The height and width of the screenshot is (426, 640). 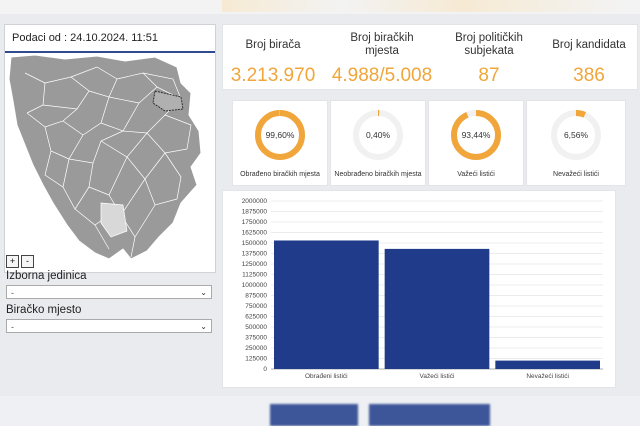 I want to click on y-tick-label: 375000, so click(x=256, y=338).